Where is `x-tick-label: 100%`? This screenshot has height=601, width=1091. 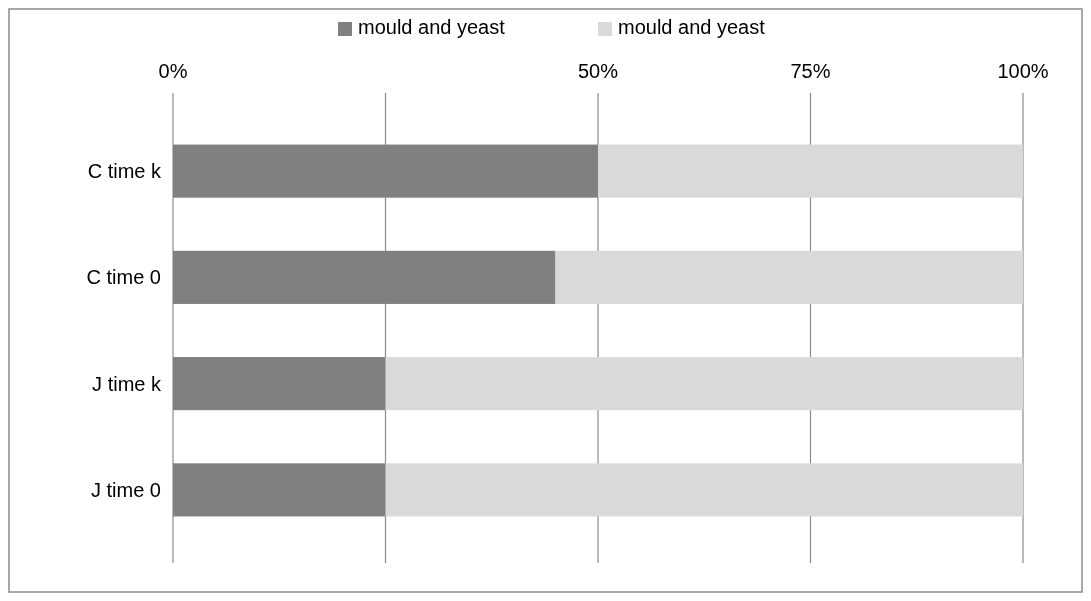 x-tick-label: 100% is located at coordinates (1023, 71).